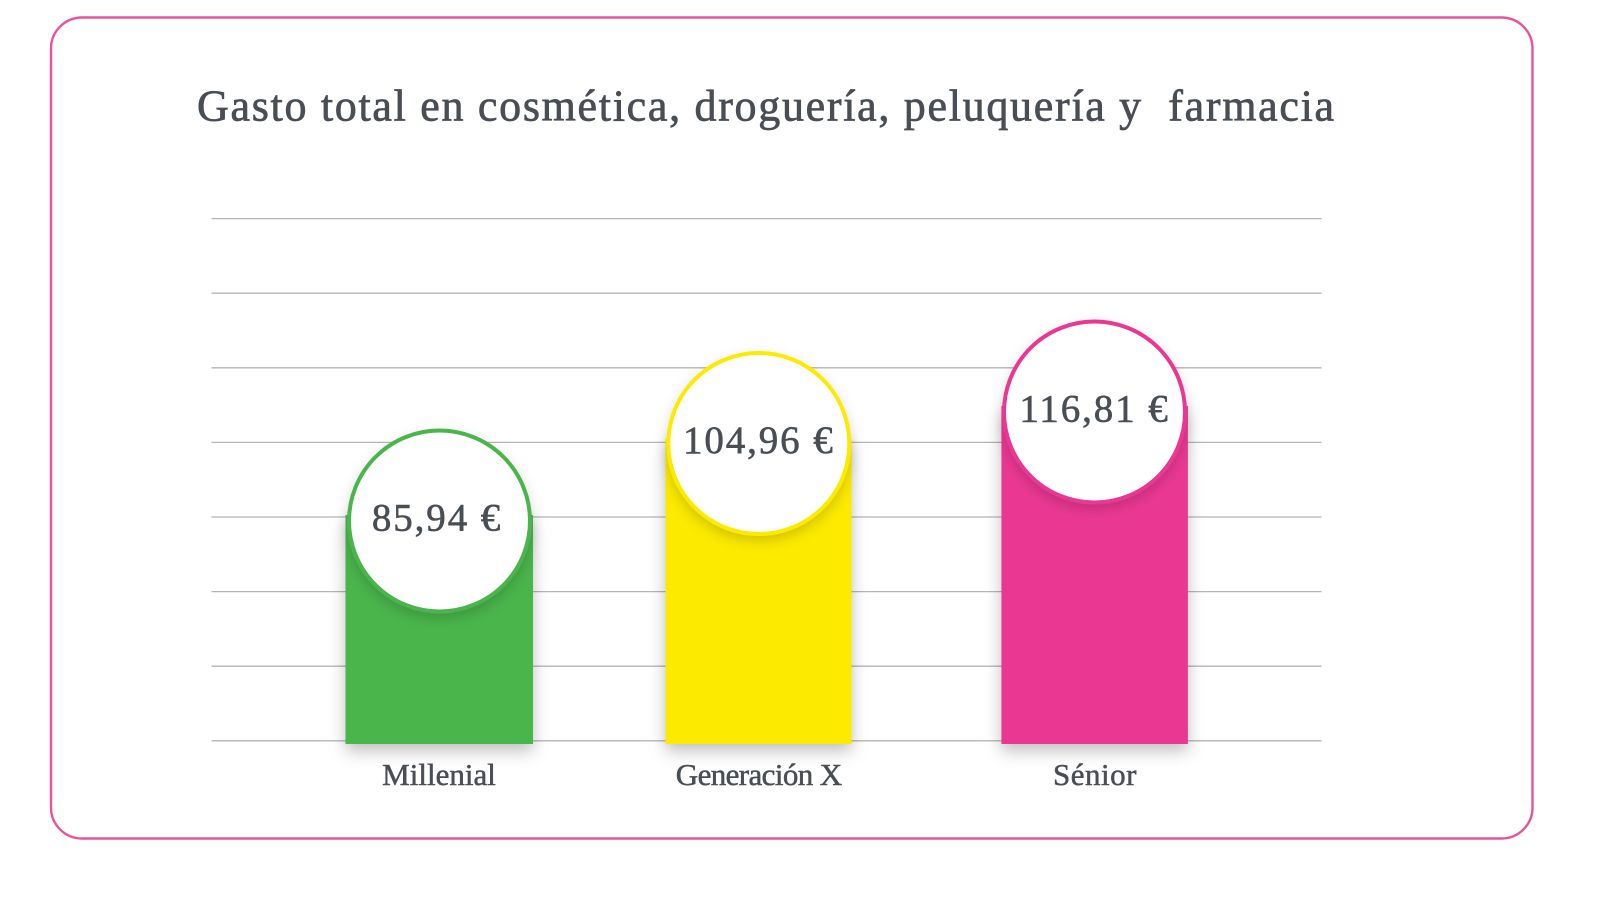  Describe the element at coordinates (1094, 409) in the screenshot. I see `svg-text: 116,81 €` at that location.